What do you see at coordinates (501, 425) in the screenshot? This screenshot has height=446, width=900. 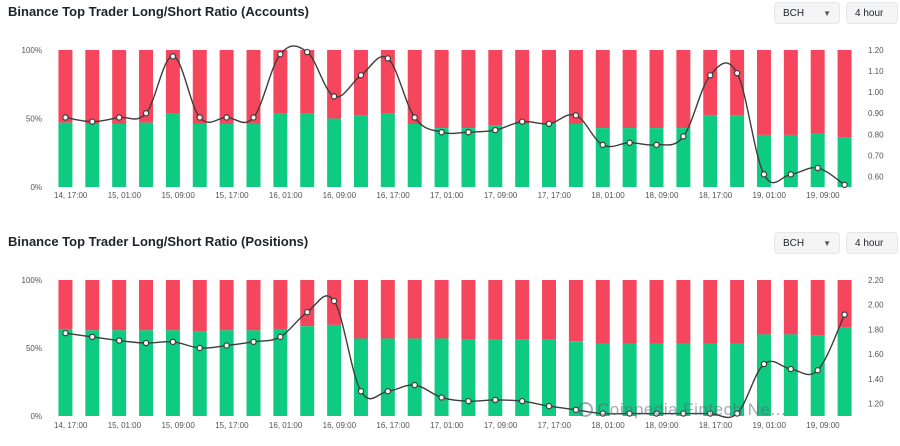 I see `x-tick-label: 17, 09:00` at bounding box center [501, 425].